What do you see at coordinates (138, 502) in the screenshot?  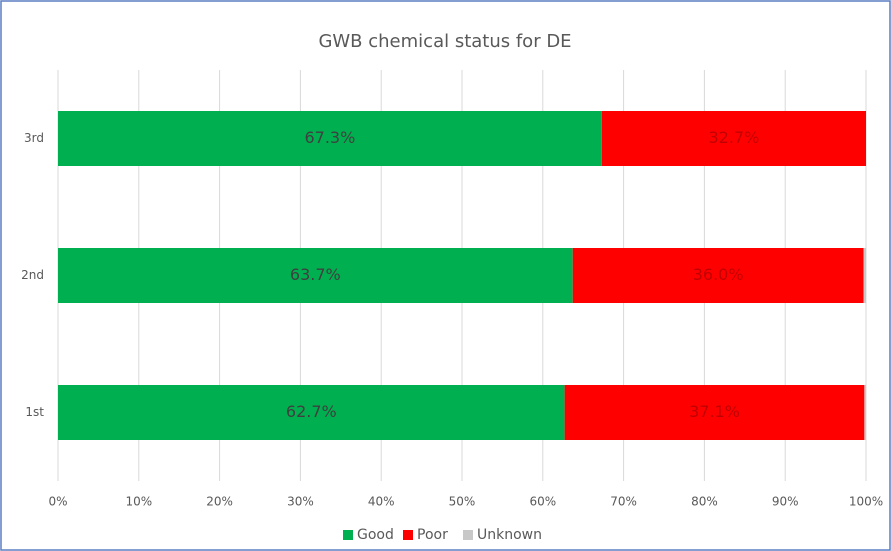 I see `x-tick-label: 10%` at bounding box center [138, 502].